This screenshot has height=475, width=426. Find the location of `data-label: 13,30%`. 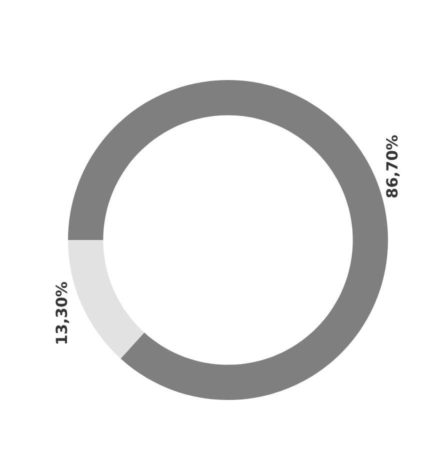

data-label: 13,30% is located at coordinates (63, 313).